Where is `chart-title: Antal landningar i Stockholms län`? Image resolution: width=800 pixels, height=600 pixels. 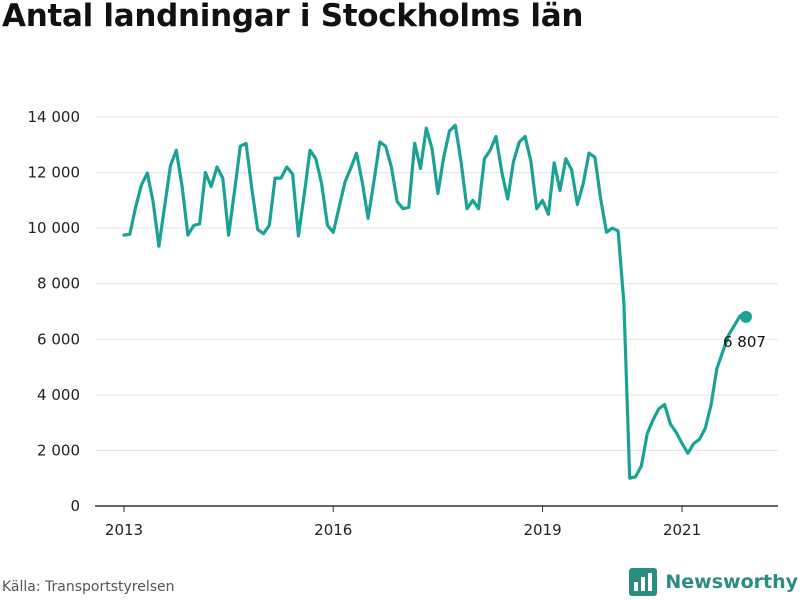 chart-title: Antal landningar i Stockholms län is located at coordinates (293, 17).